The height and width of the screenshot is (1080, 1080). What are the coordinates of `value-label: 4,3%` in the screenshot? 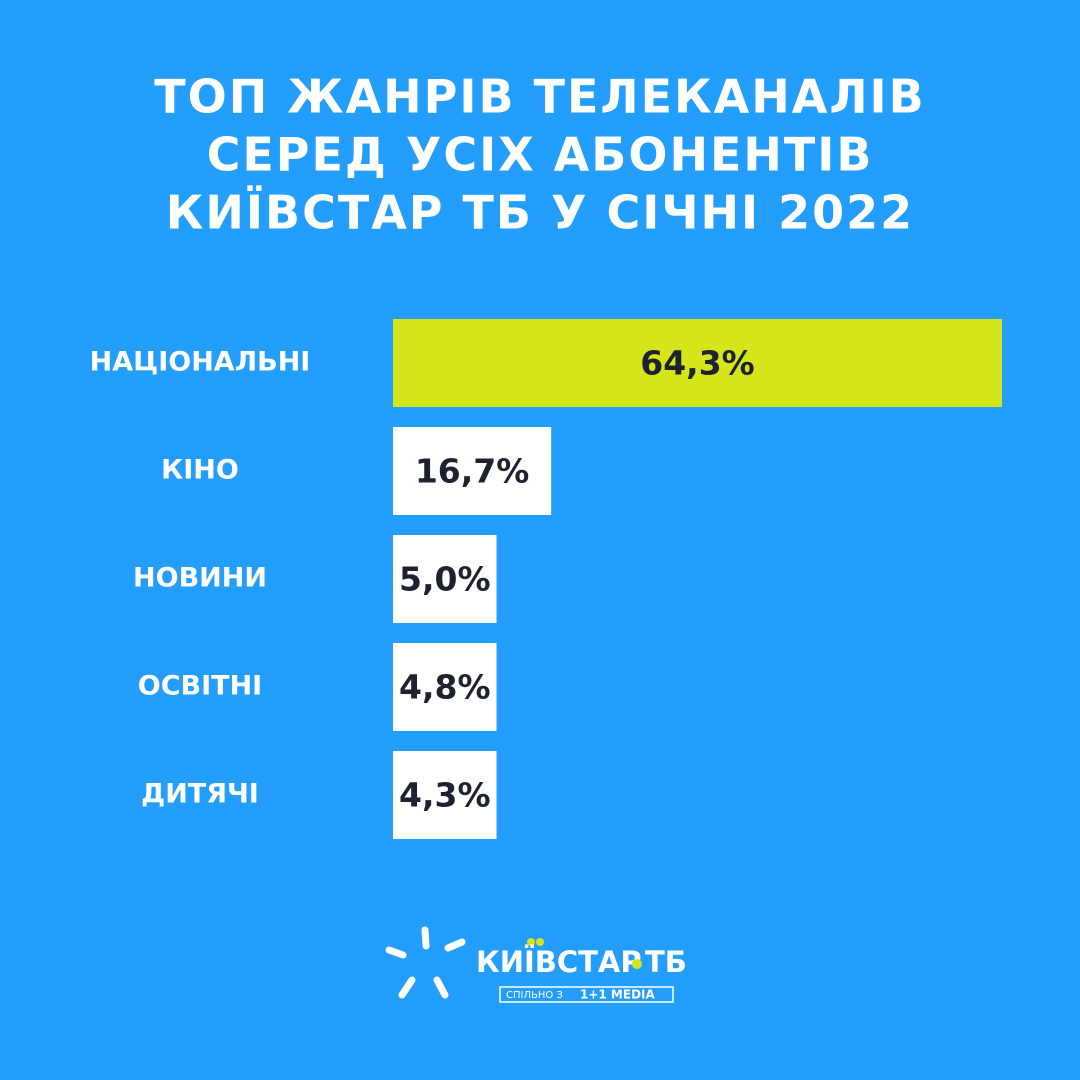 It's located at (445, 795).